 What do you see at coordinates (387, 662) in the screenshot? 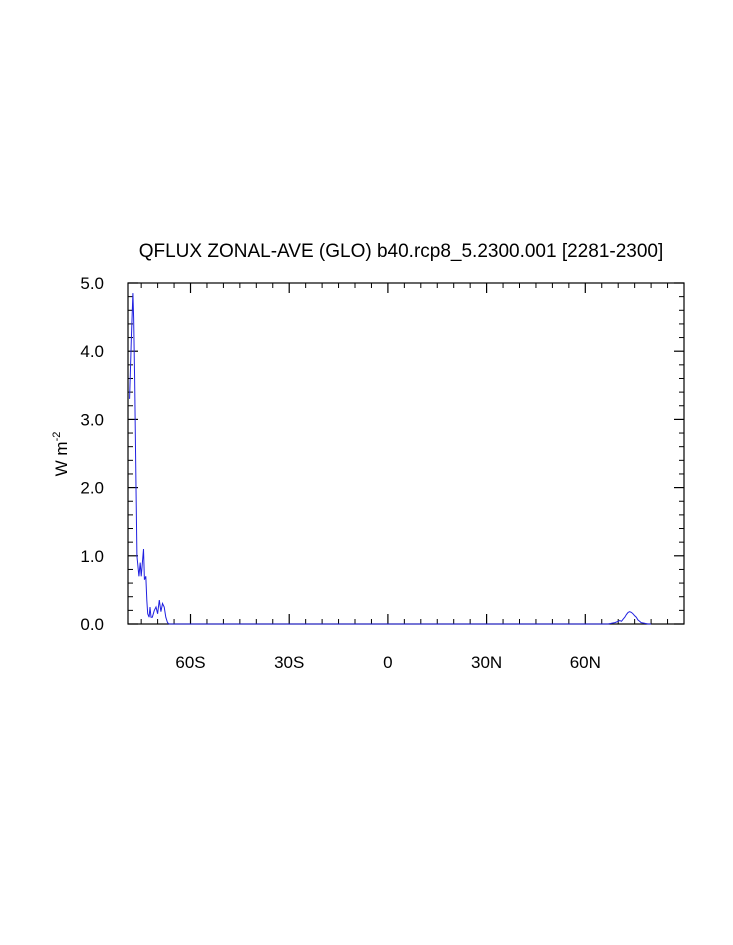
I see `x-tick-label: 0` at bounding box center [387, 662].